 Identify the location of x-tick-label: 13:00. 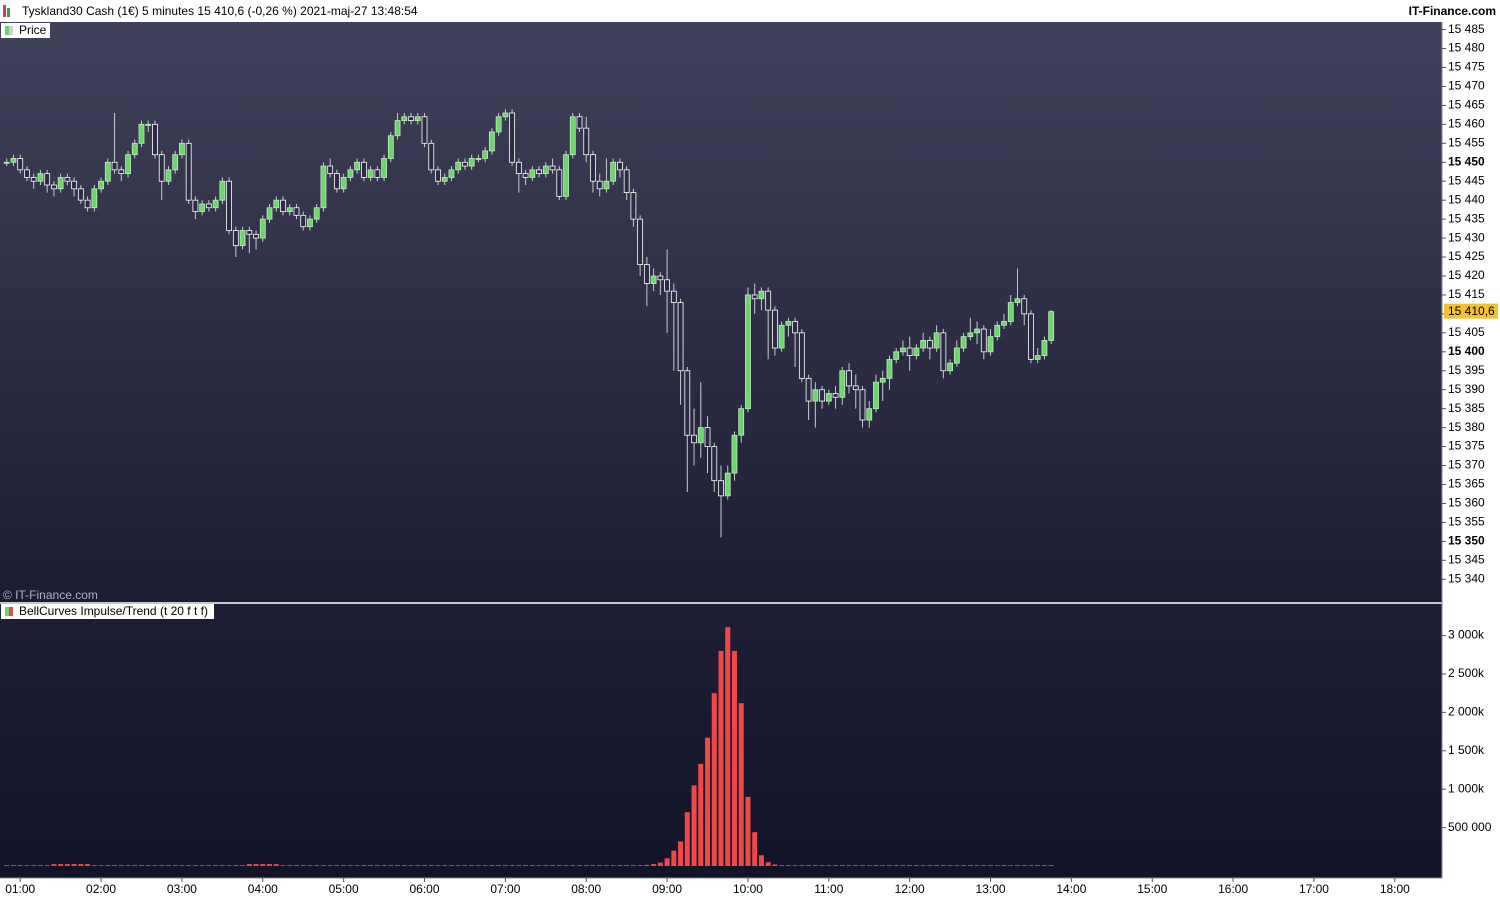
(991, 889).